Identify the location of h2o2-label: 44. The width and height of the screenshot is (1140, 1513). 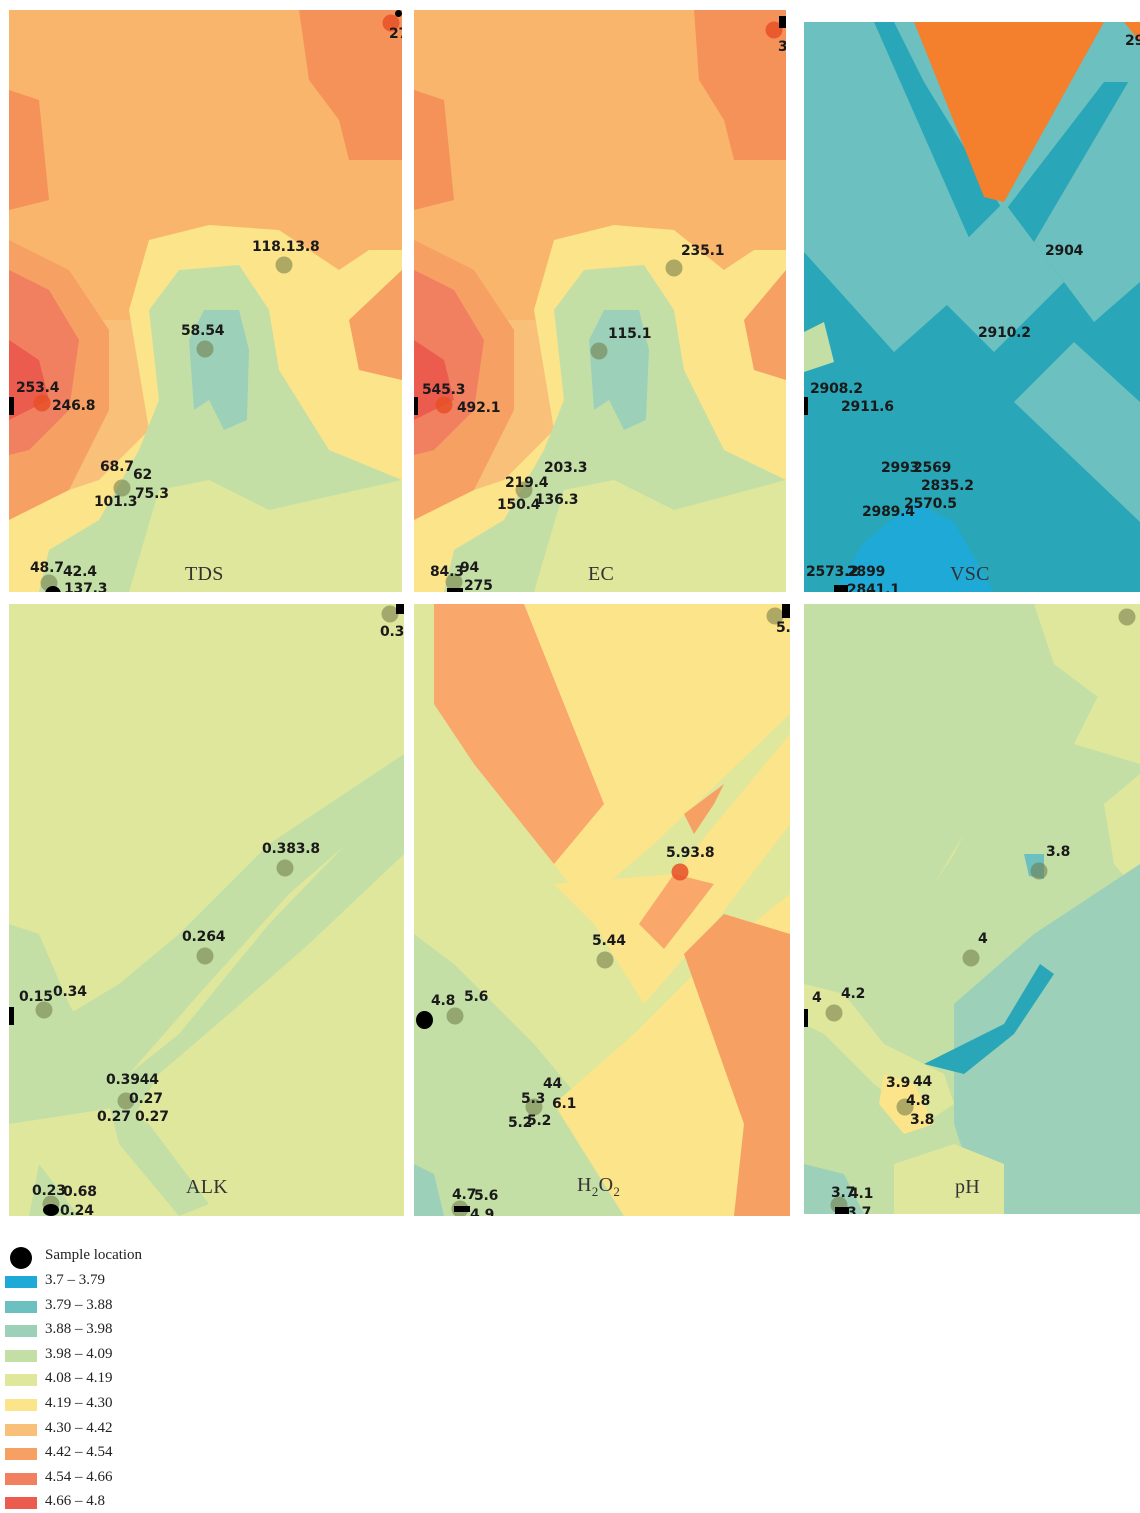
(553, 1084).